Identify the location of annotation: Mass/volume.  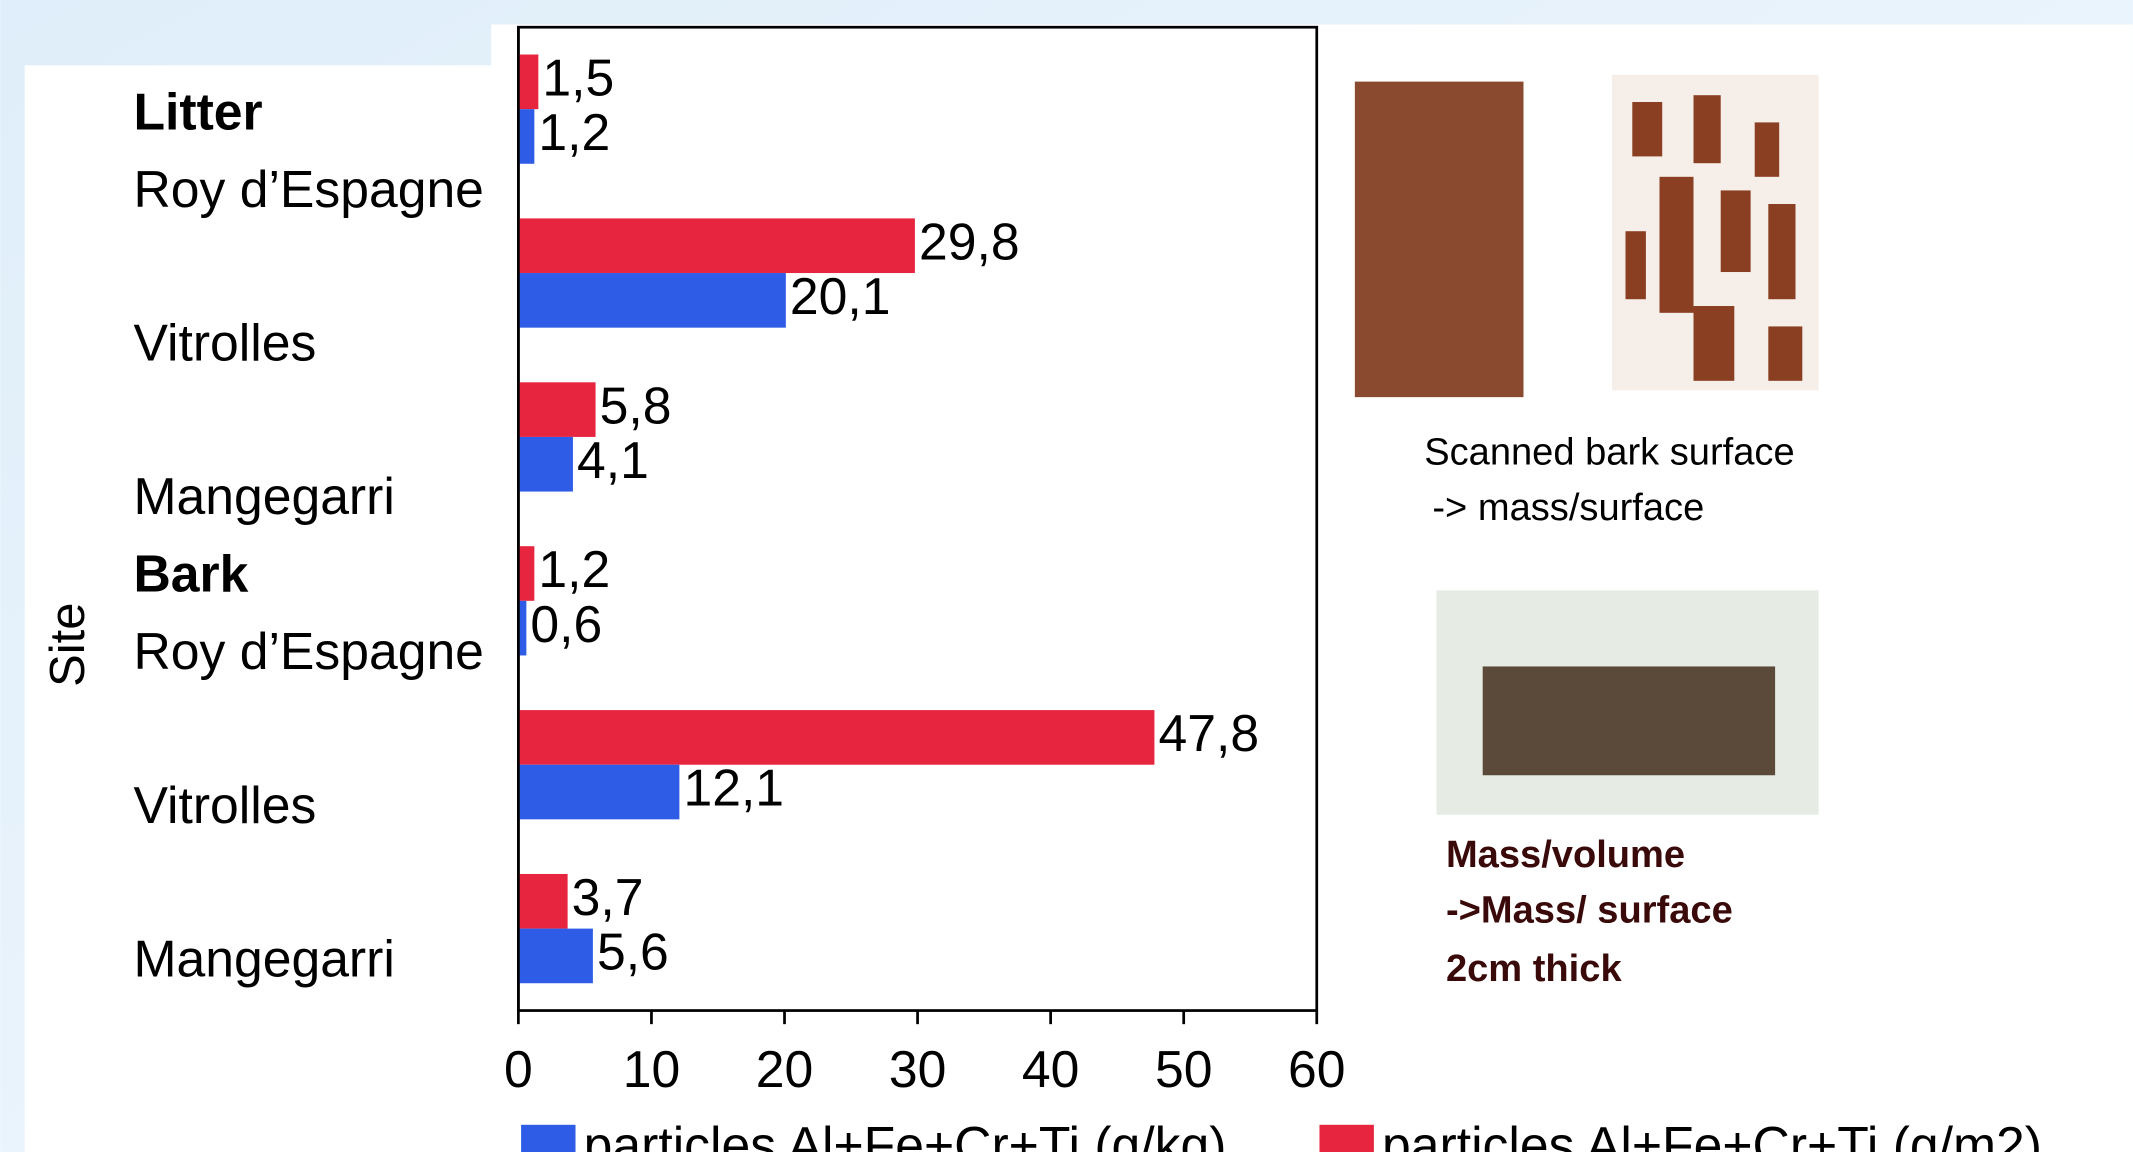
(1565, 855).